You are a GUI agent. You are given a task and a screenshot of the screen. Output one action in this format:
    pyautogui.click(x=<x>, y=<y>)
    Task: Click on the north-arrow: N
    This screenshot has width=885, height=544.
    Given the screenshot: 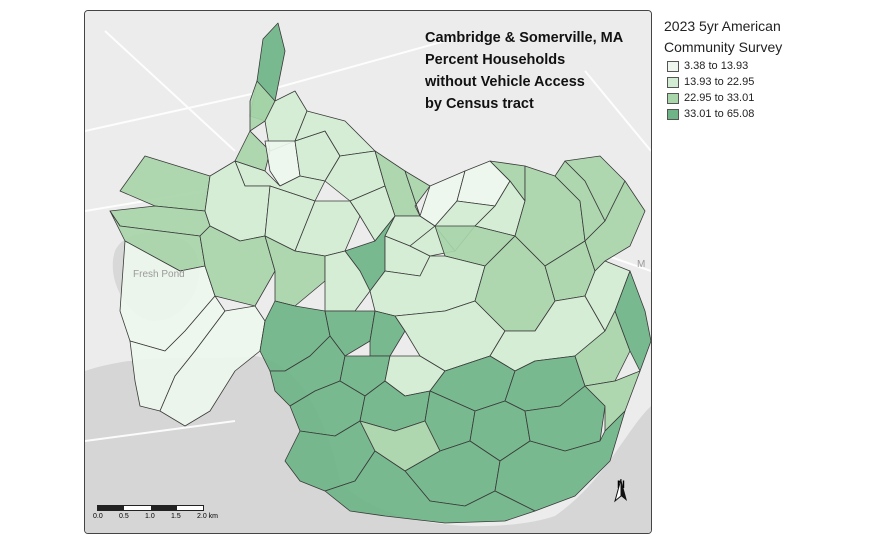 What is the action you would take?
    pyautogui.click(x=621, y=491)
    